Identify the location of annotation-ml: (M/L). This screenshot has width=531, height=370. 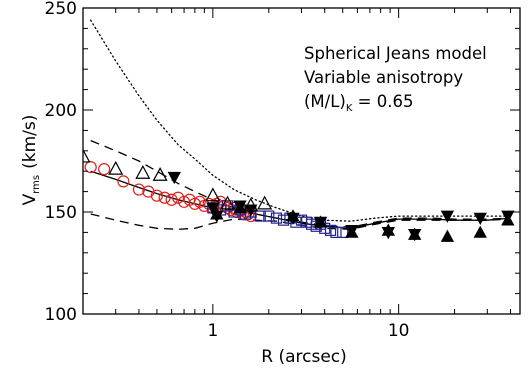
(325, 101).